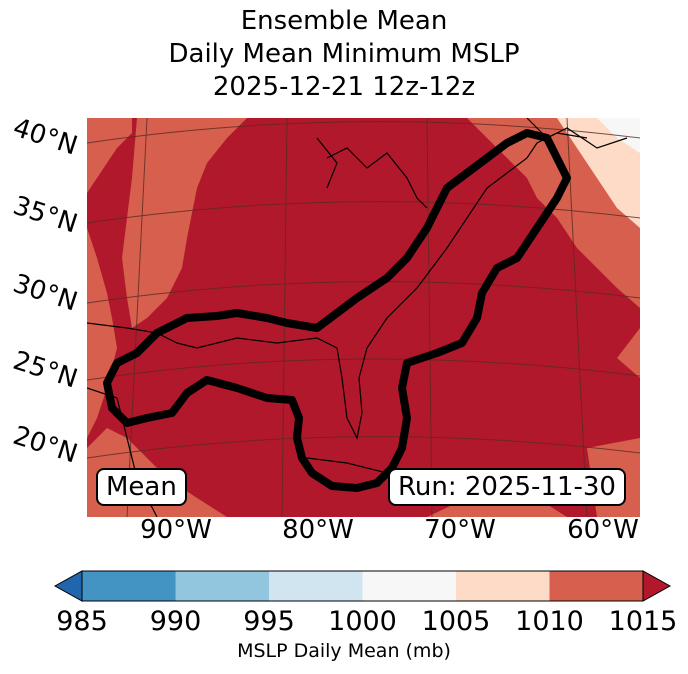  I want to click on colorbar-tick-label: 1010, so click(549, 621).